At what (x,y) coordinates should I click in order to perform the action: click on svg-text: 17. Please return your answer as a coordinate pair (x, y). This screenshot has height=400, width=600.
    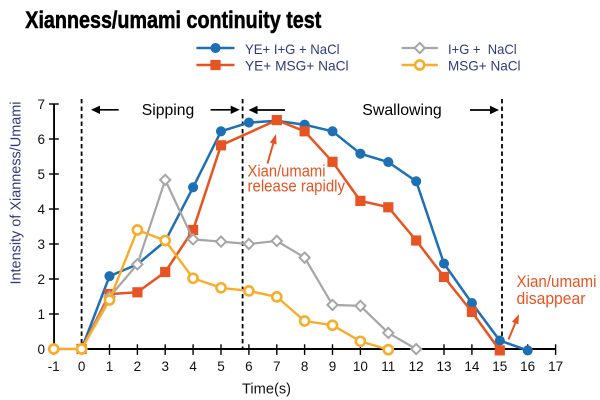
    Looking at the image, I should click on (555, 366).